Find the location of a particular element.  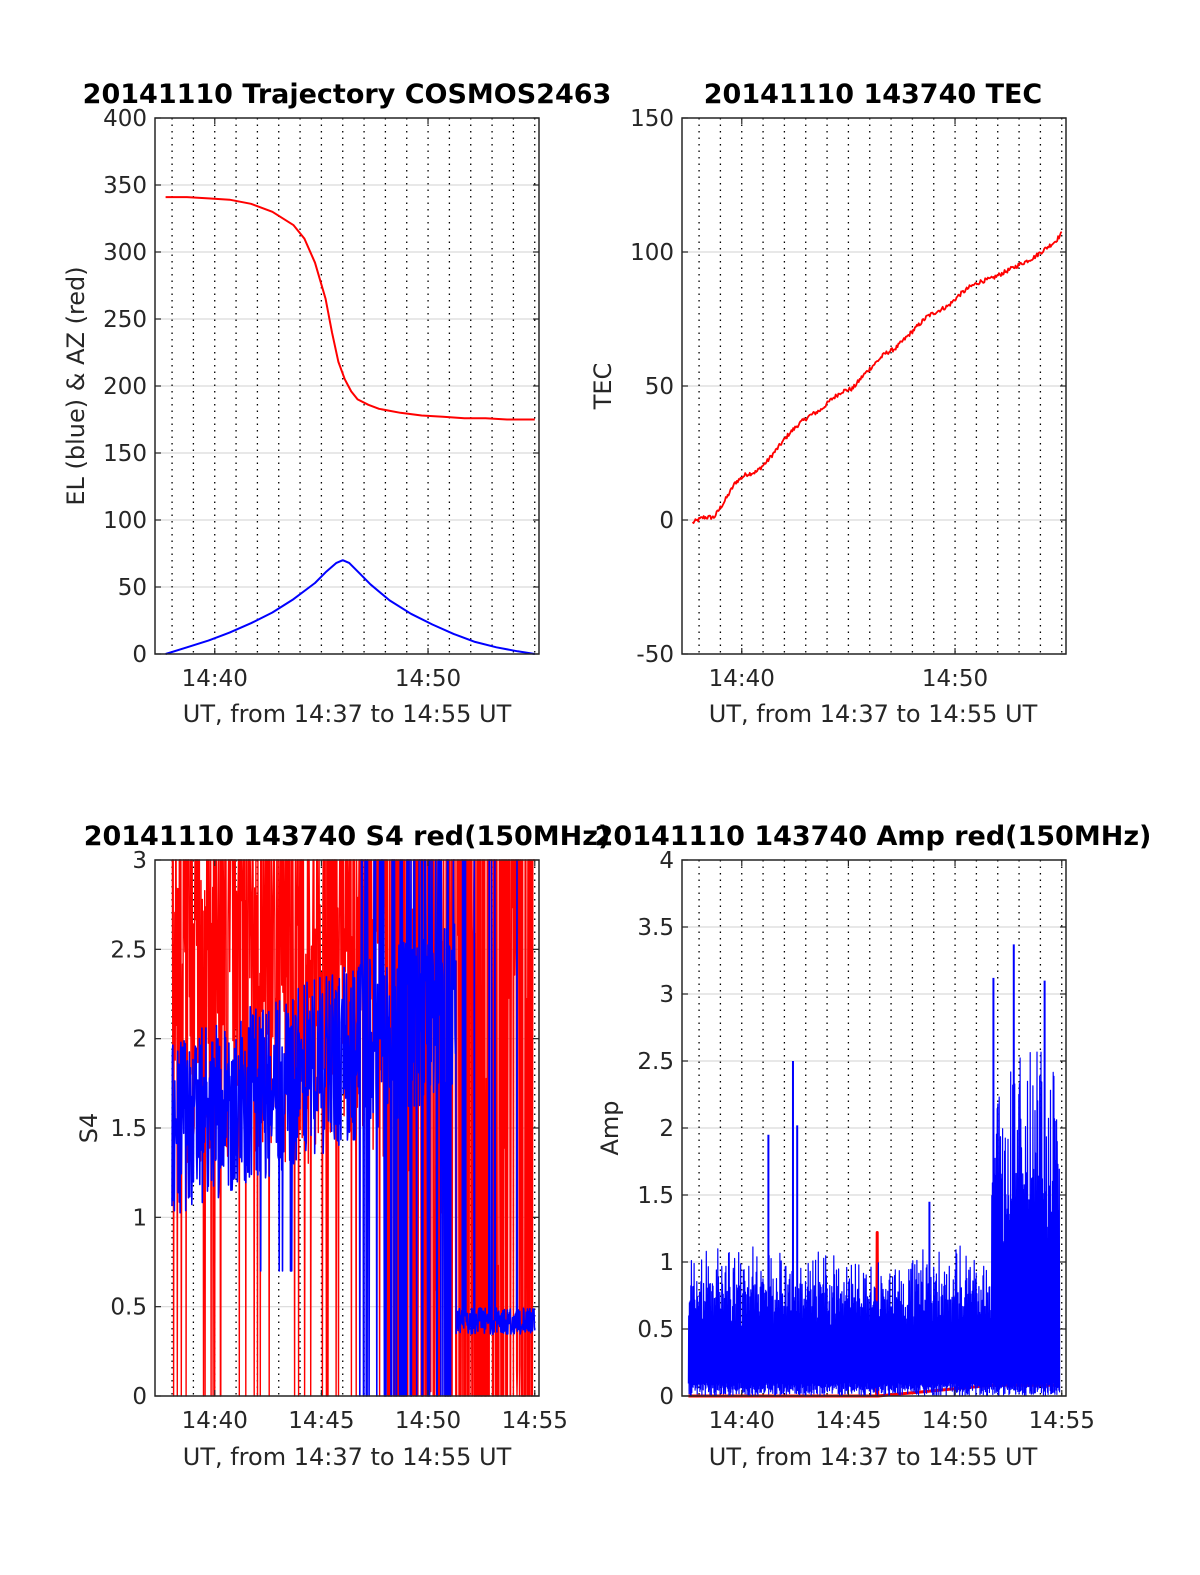

amp-ytick-label: 0 is located at coordinates (666, 1397).